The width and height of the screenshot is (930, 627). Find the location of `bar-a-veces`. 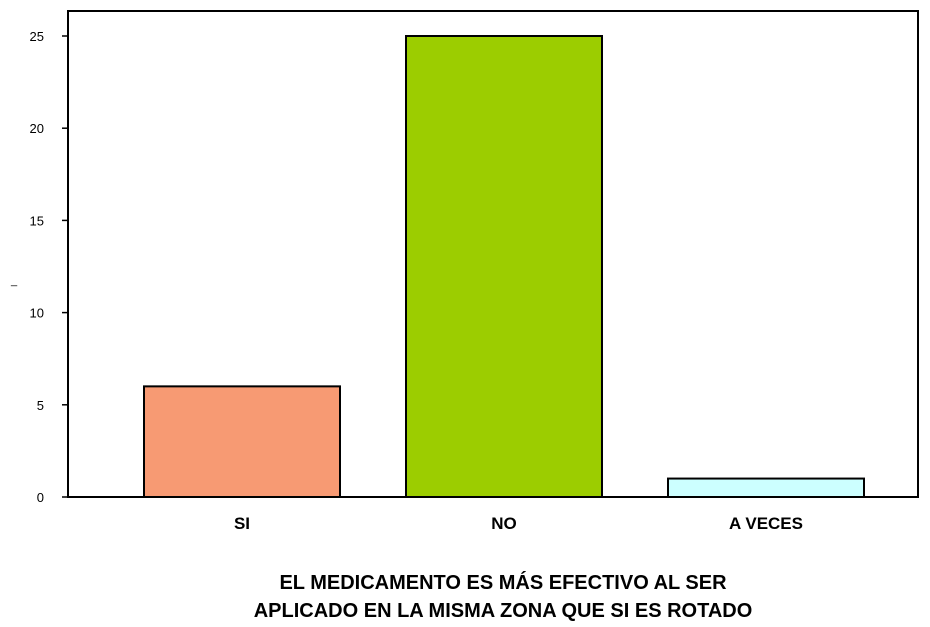

bar-a-veces is located at coordinates (766, 487).